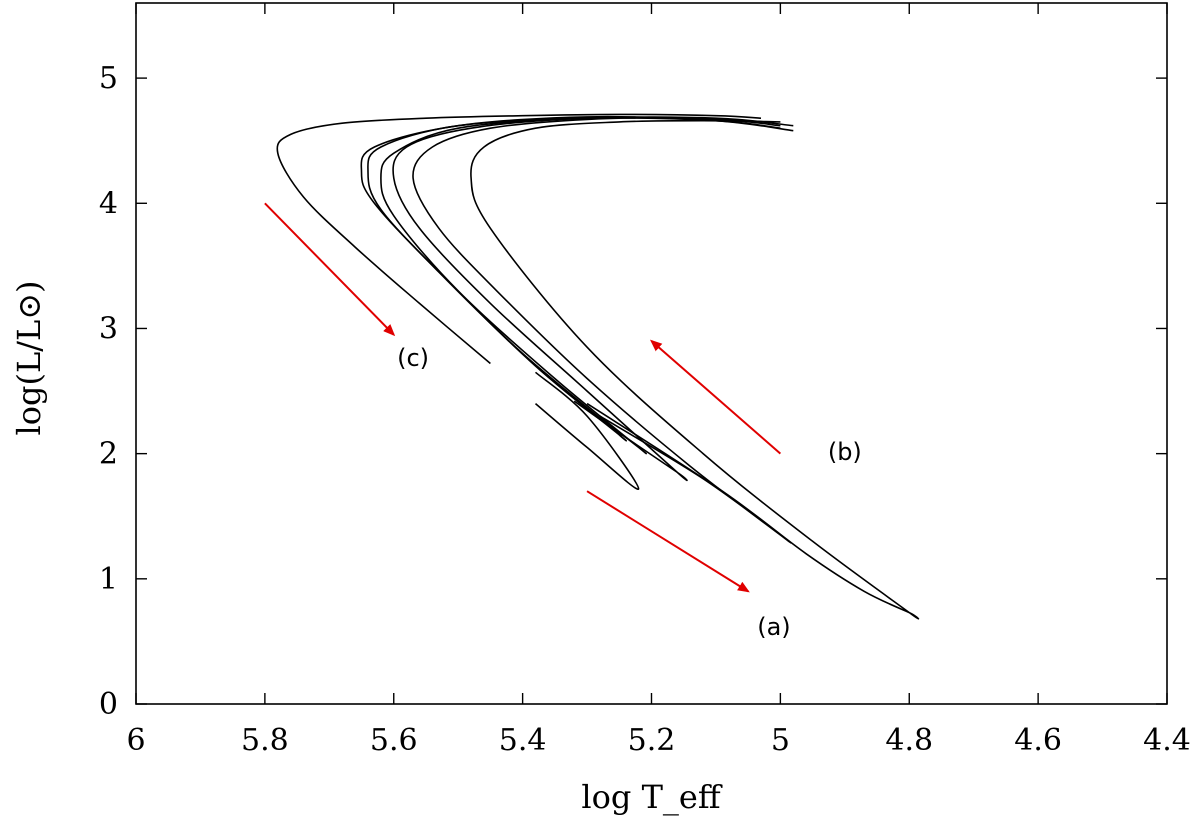 This screenshot has height=818, width=1200. I want to click on x-tick-label: 5.4, so click(523, 740).